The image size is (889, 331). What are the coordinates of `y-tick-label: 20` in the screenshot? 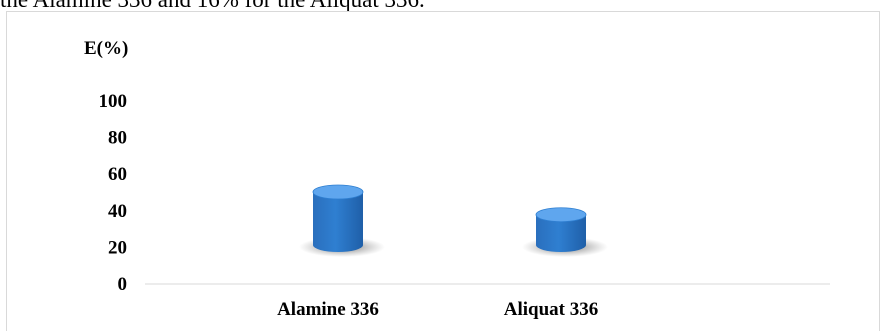 It's located at (117, 247).